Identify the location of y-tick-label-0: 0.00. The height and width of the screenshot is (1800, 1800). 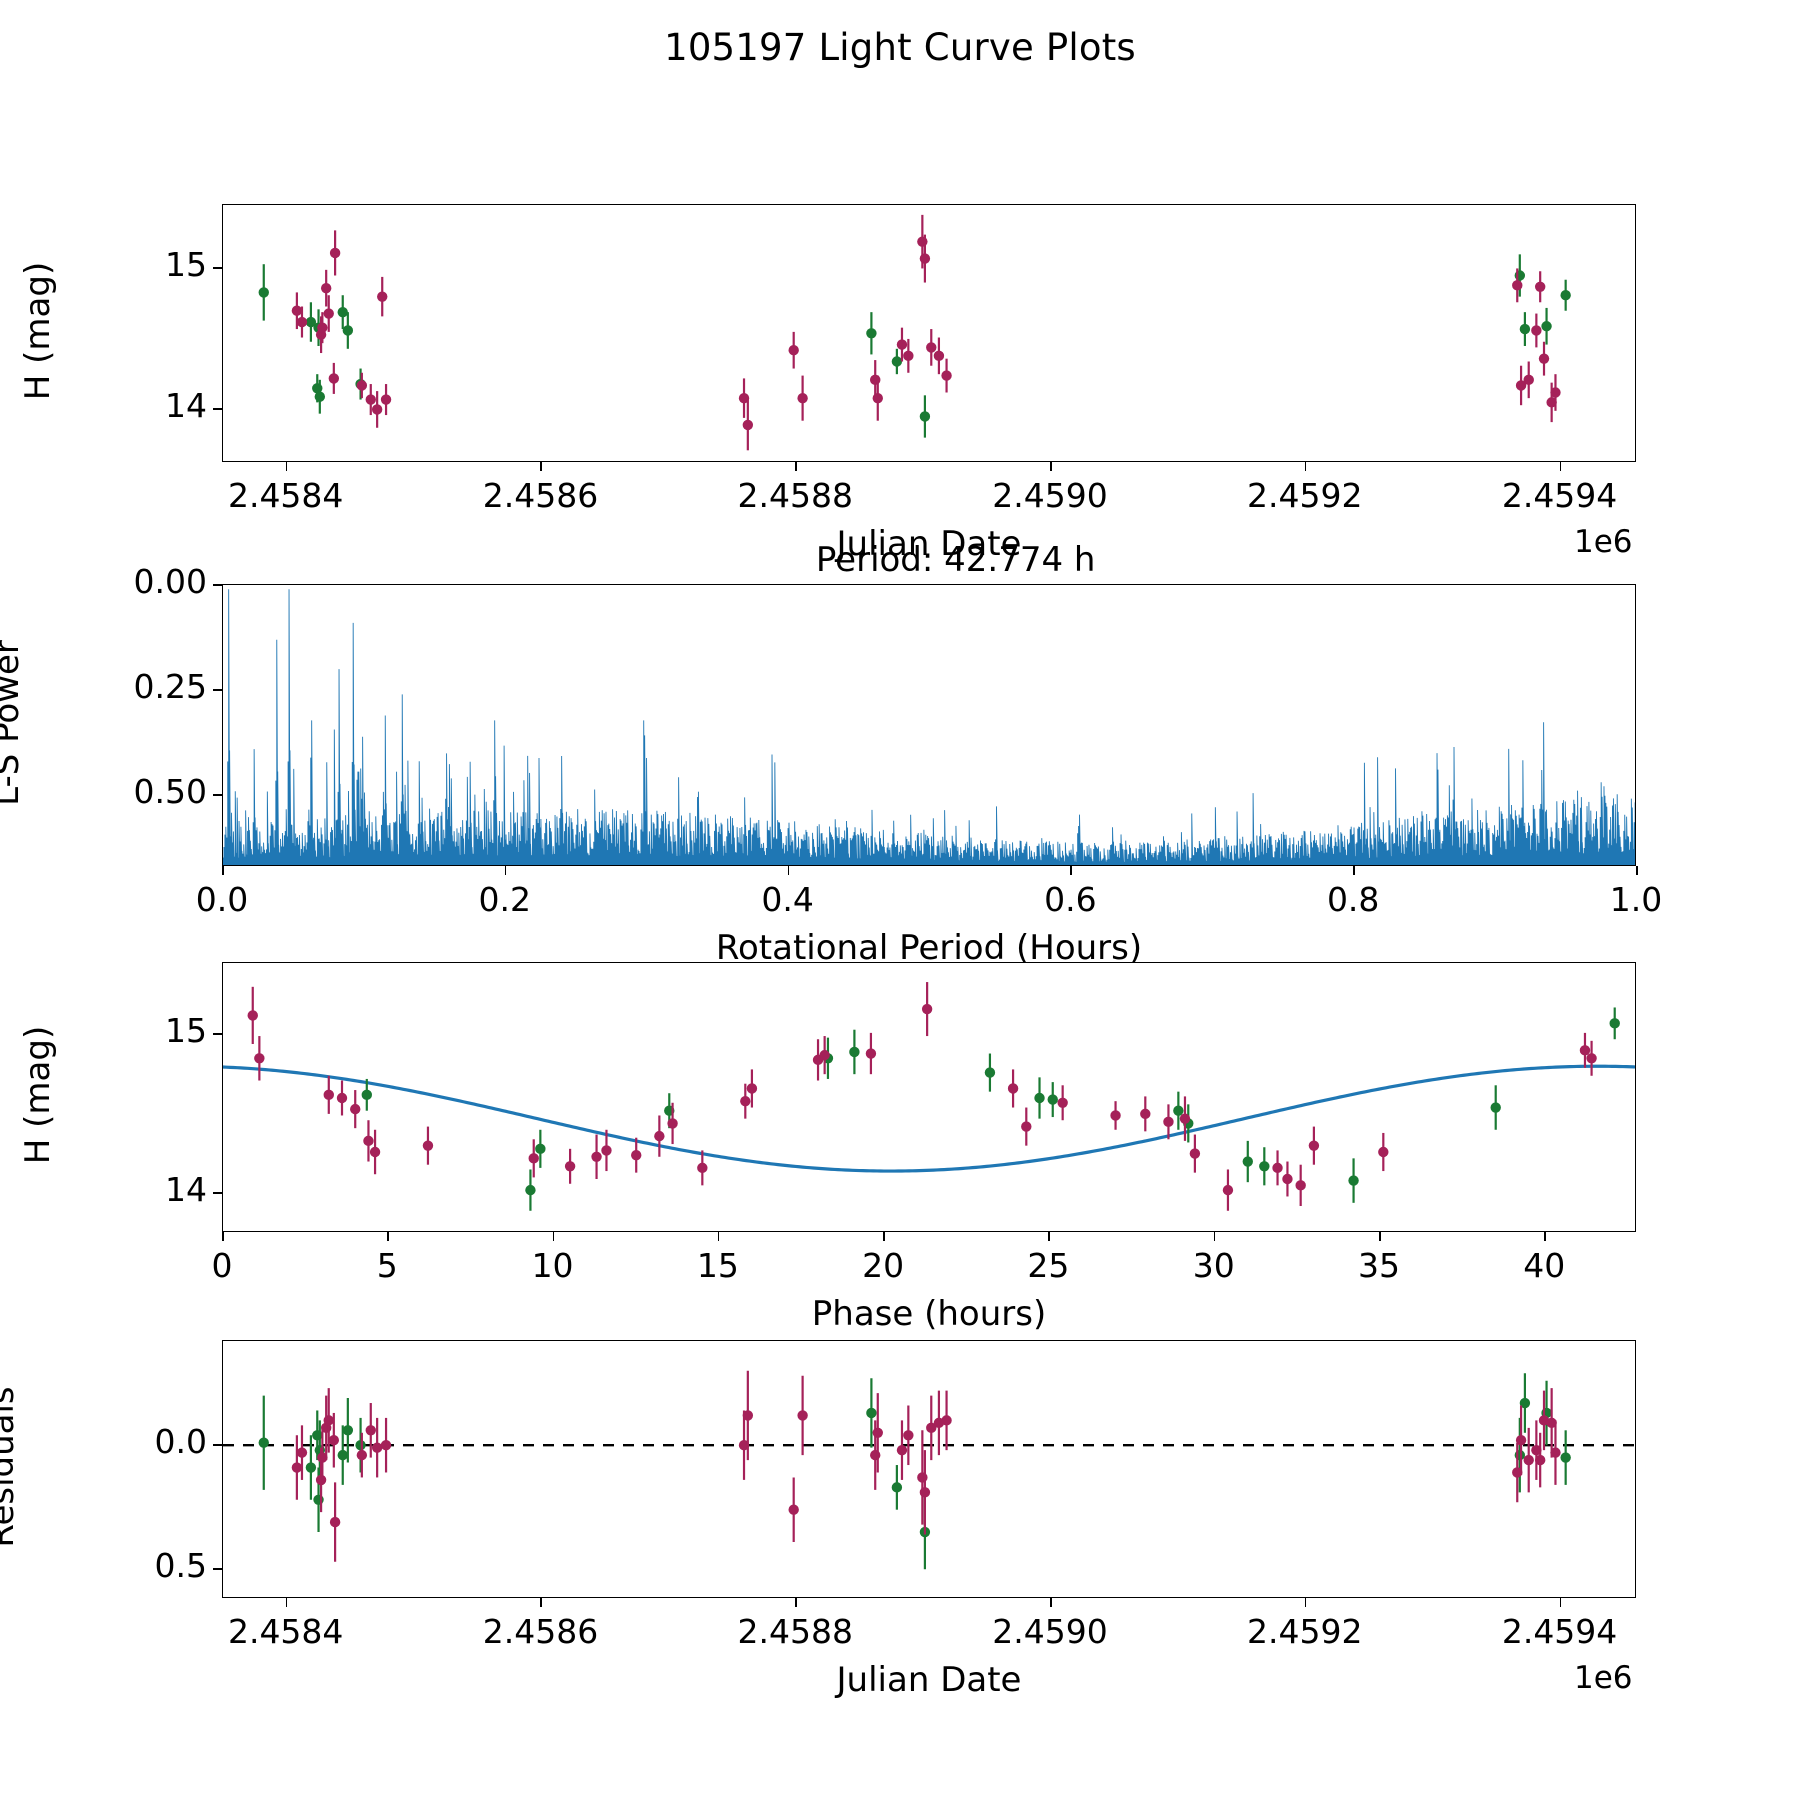
(170, 581).